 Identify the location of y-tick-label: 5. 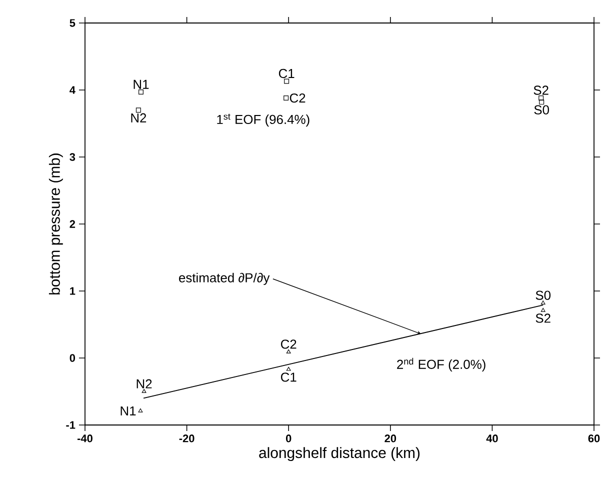
(73, 23).